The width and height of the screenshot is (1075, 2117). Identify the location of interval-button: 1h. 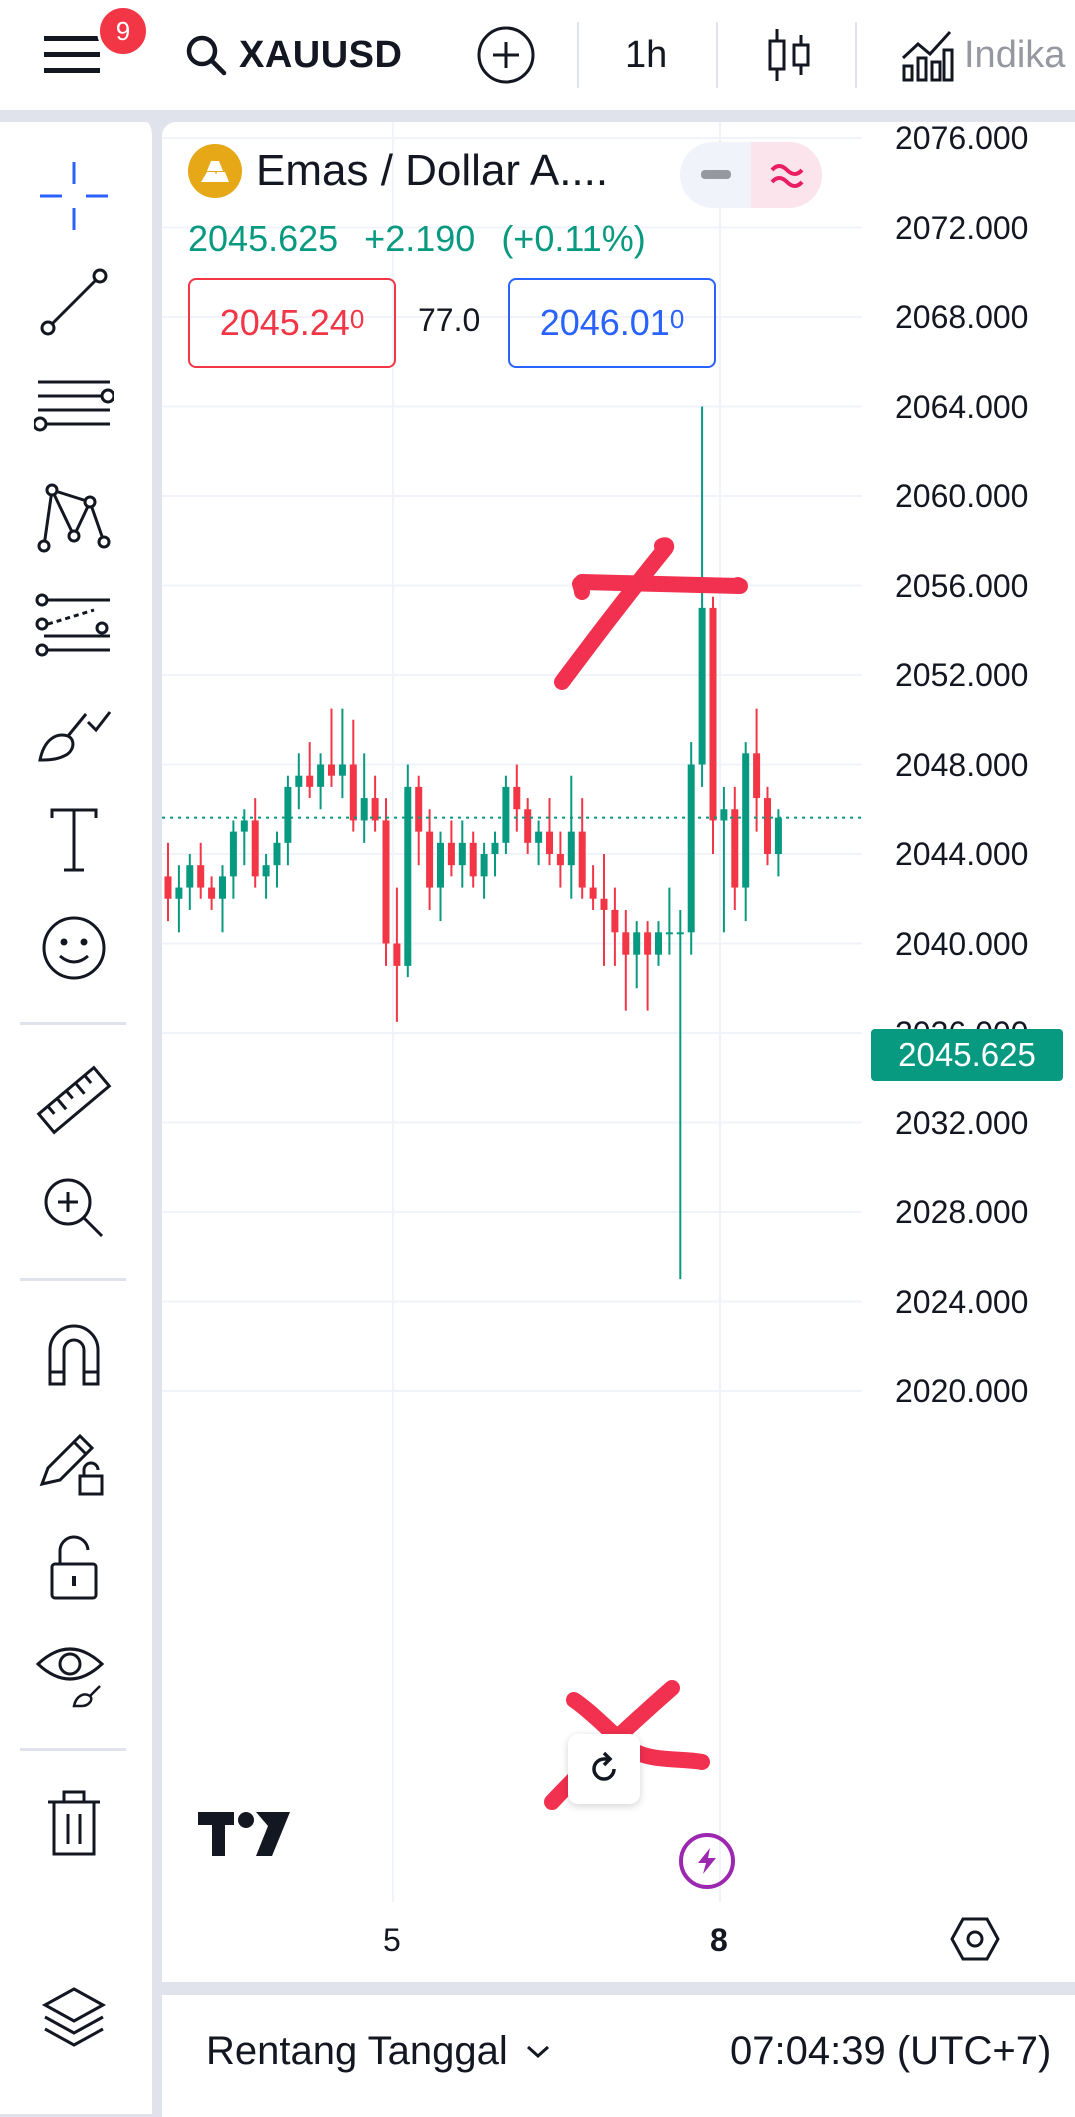
(646, 54).